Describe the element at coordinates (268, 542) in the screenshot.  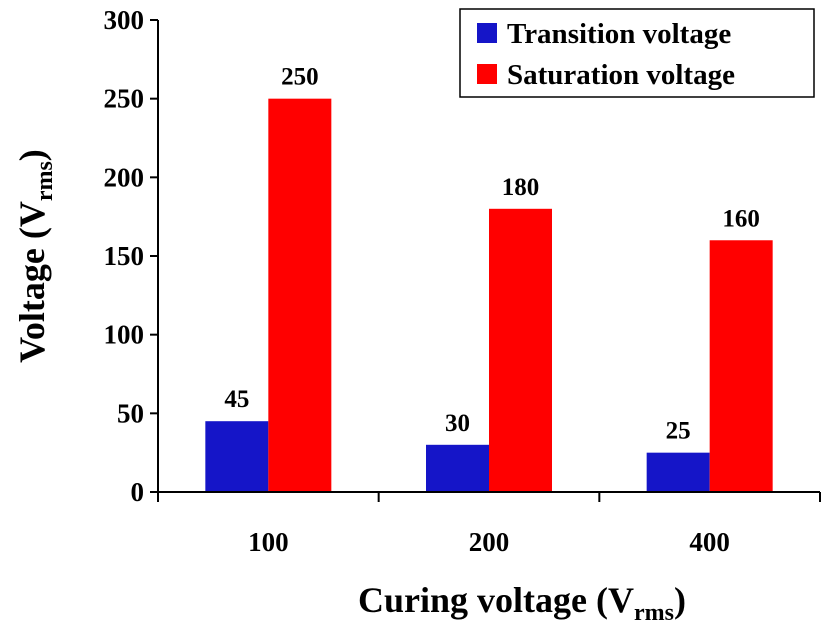
I see `x-tick-label: 100` at that location.